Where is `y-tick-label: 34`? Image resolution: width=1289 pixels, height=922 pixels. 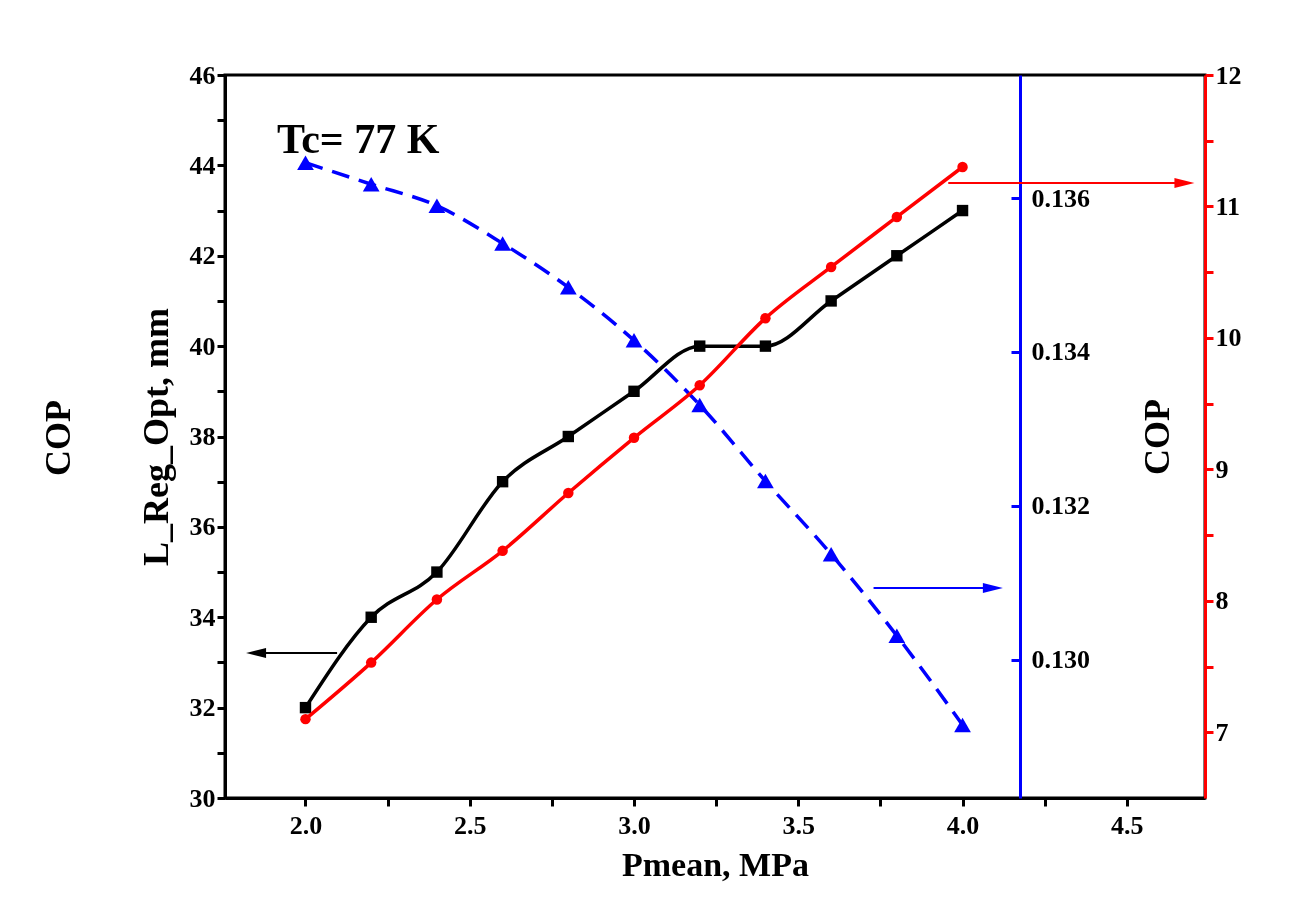 y-tick-label: 34 is located at coordinates (202, 617).